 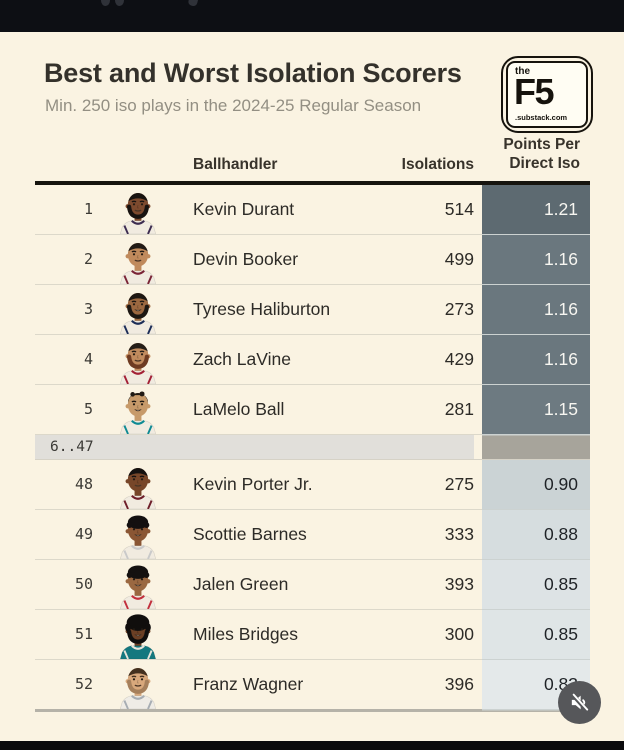 What do you see at coordinates (312, 209) in the screenshot?
I see `table-row: 1 Kevin Durant 514 1.21` at bounding box center [312, 209].